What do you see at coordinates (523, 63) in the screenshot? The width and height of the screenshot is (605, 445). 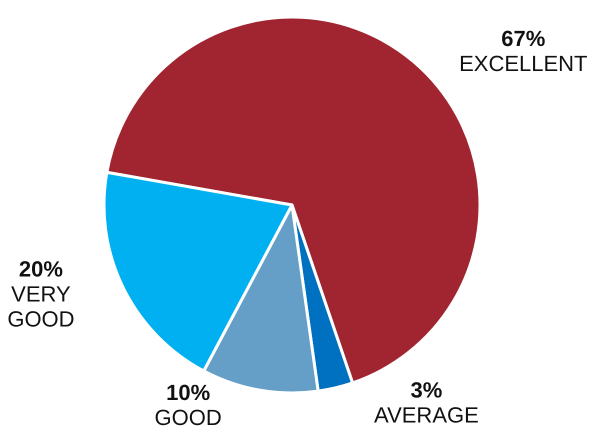 I see `slice-label: EXCELLENT` at bounding box center [523, 63].